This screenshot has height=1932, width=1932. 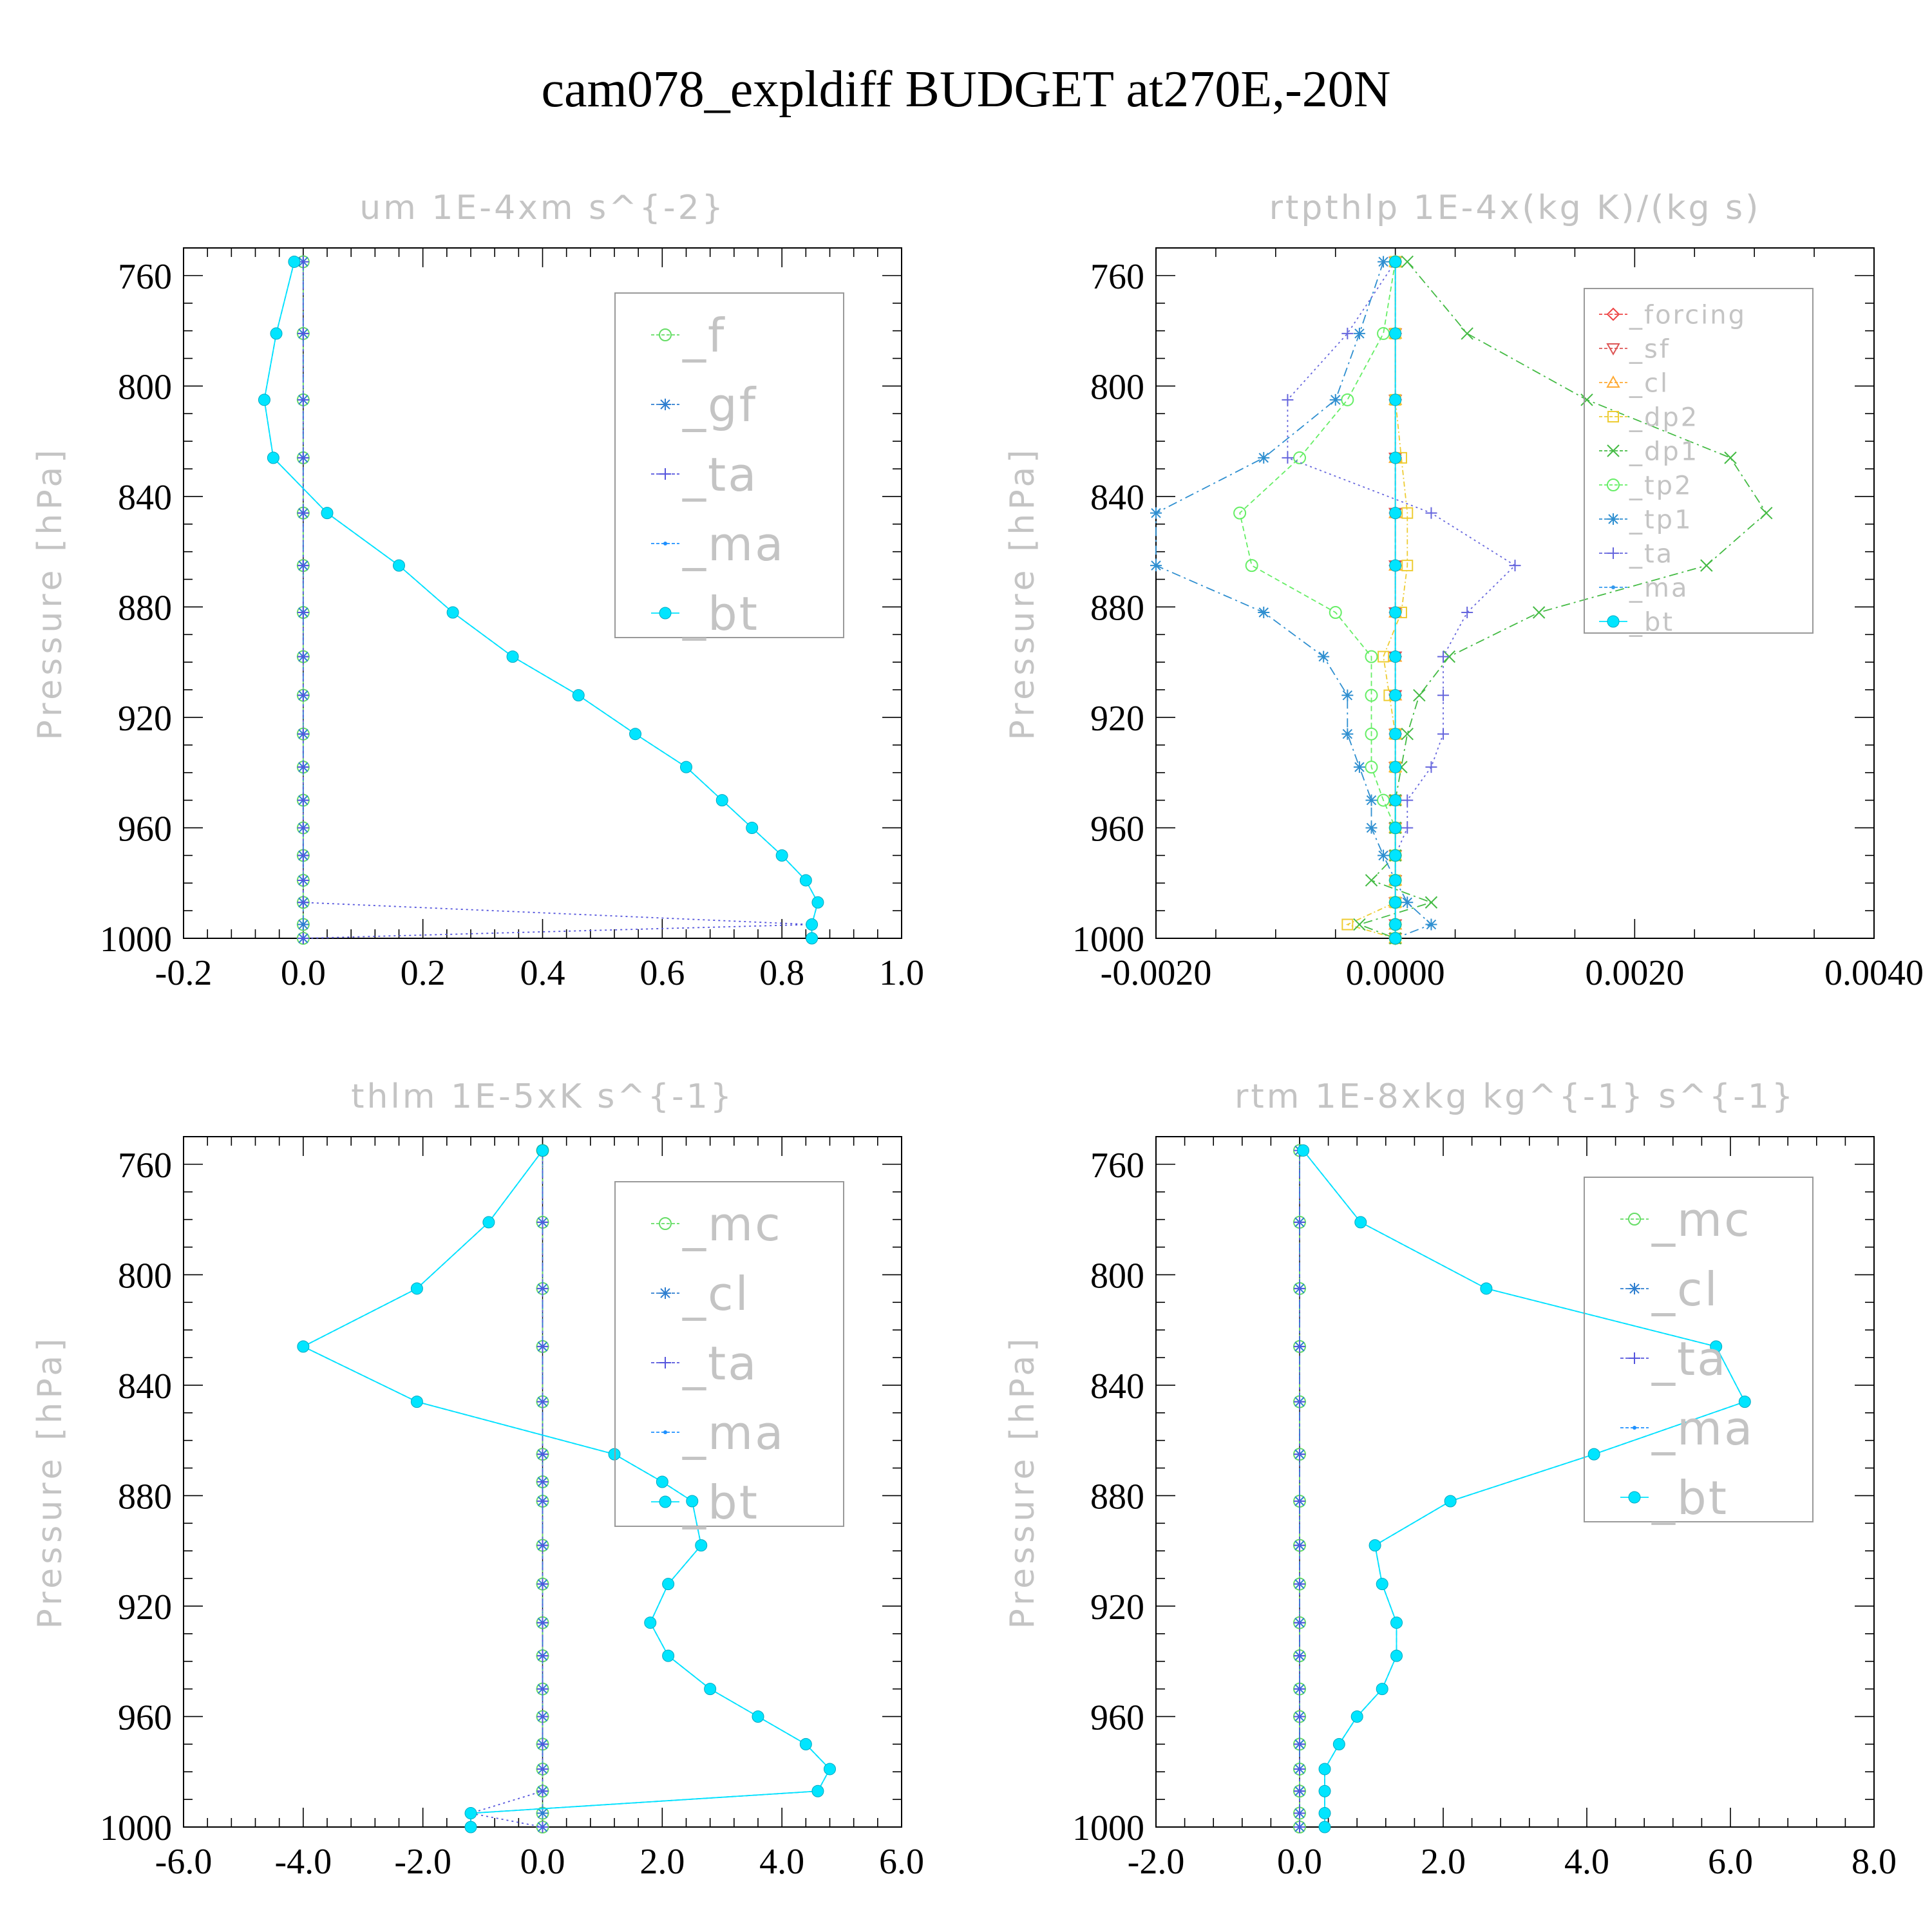 I want to click on legend-entry: _bt, so click(x=1636, y=622).